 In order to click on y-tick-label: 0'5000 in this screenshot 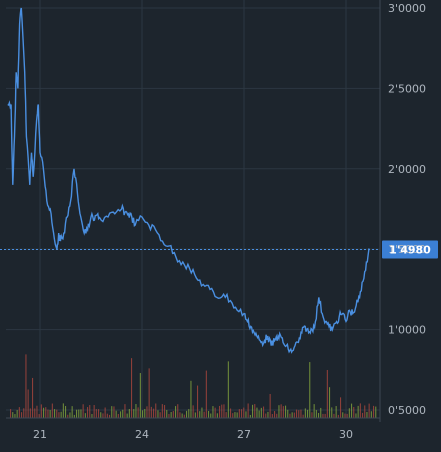, I will do `click(407, 410)`.